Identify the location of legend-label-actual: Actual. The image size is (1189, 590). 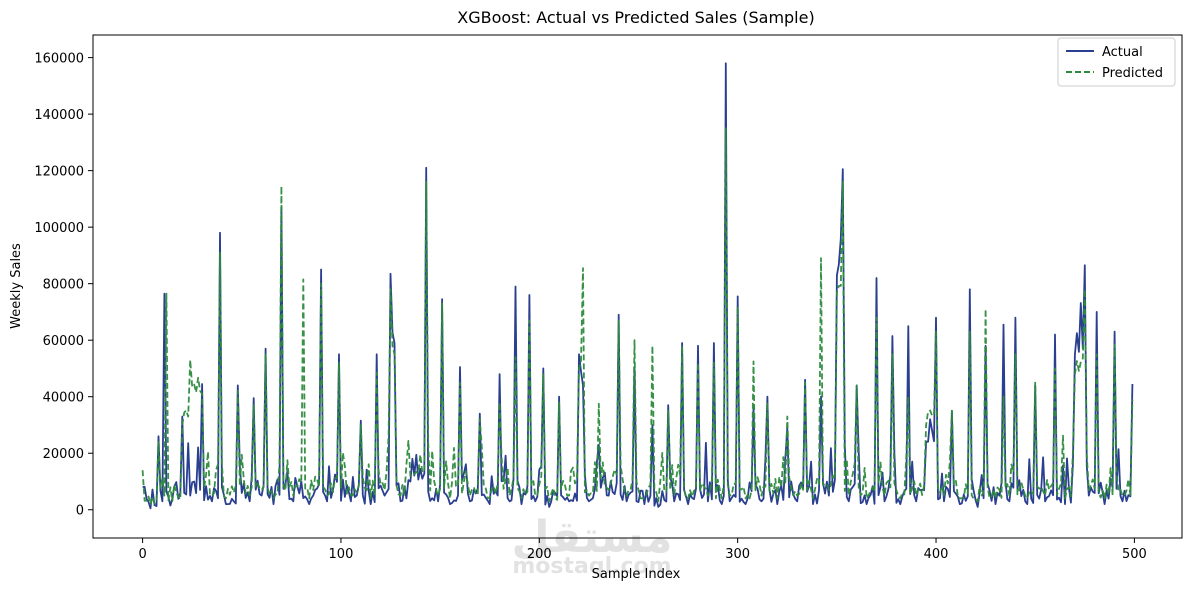
(1122, 52).